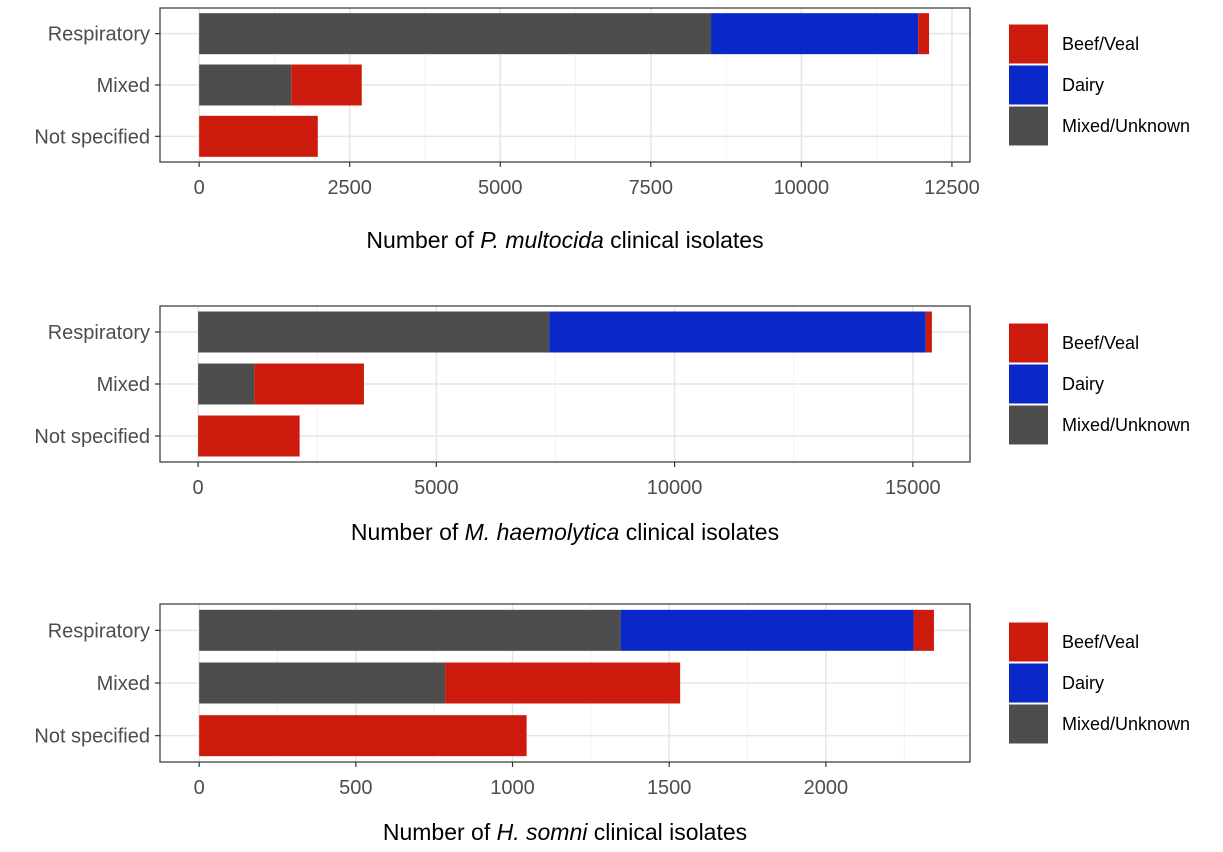 The image size is (1223, 852). What do you see at coordinates (669, 788) in the screenshot?
I see `x-tick-label: 1500` at bounding box center [669, 788].